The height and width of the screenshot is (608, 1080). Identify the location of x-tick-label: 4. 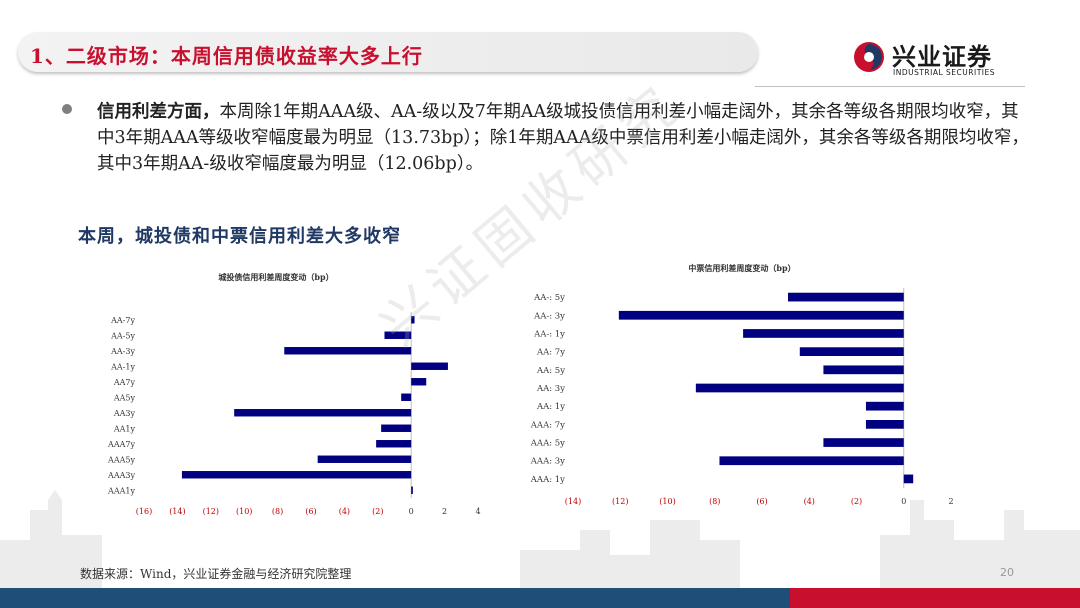
(477, 511).